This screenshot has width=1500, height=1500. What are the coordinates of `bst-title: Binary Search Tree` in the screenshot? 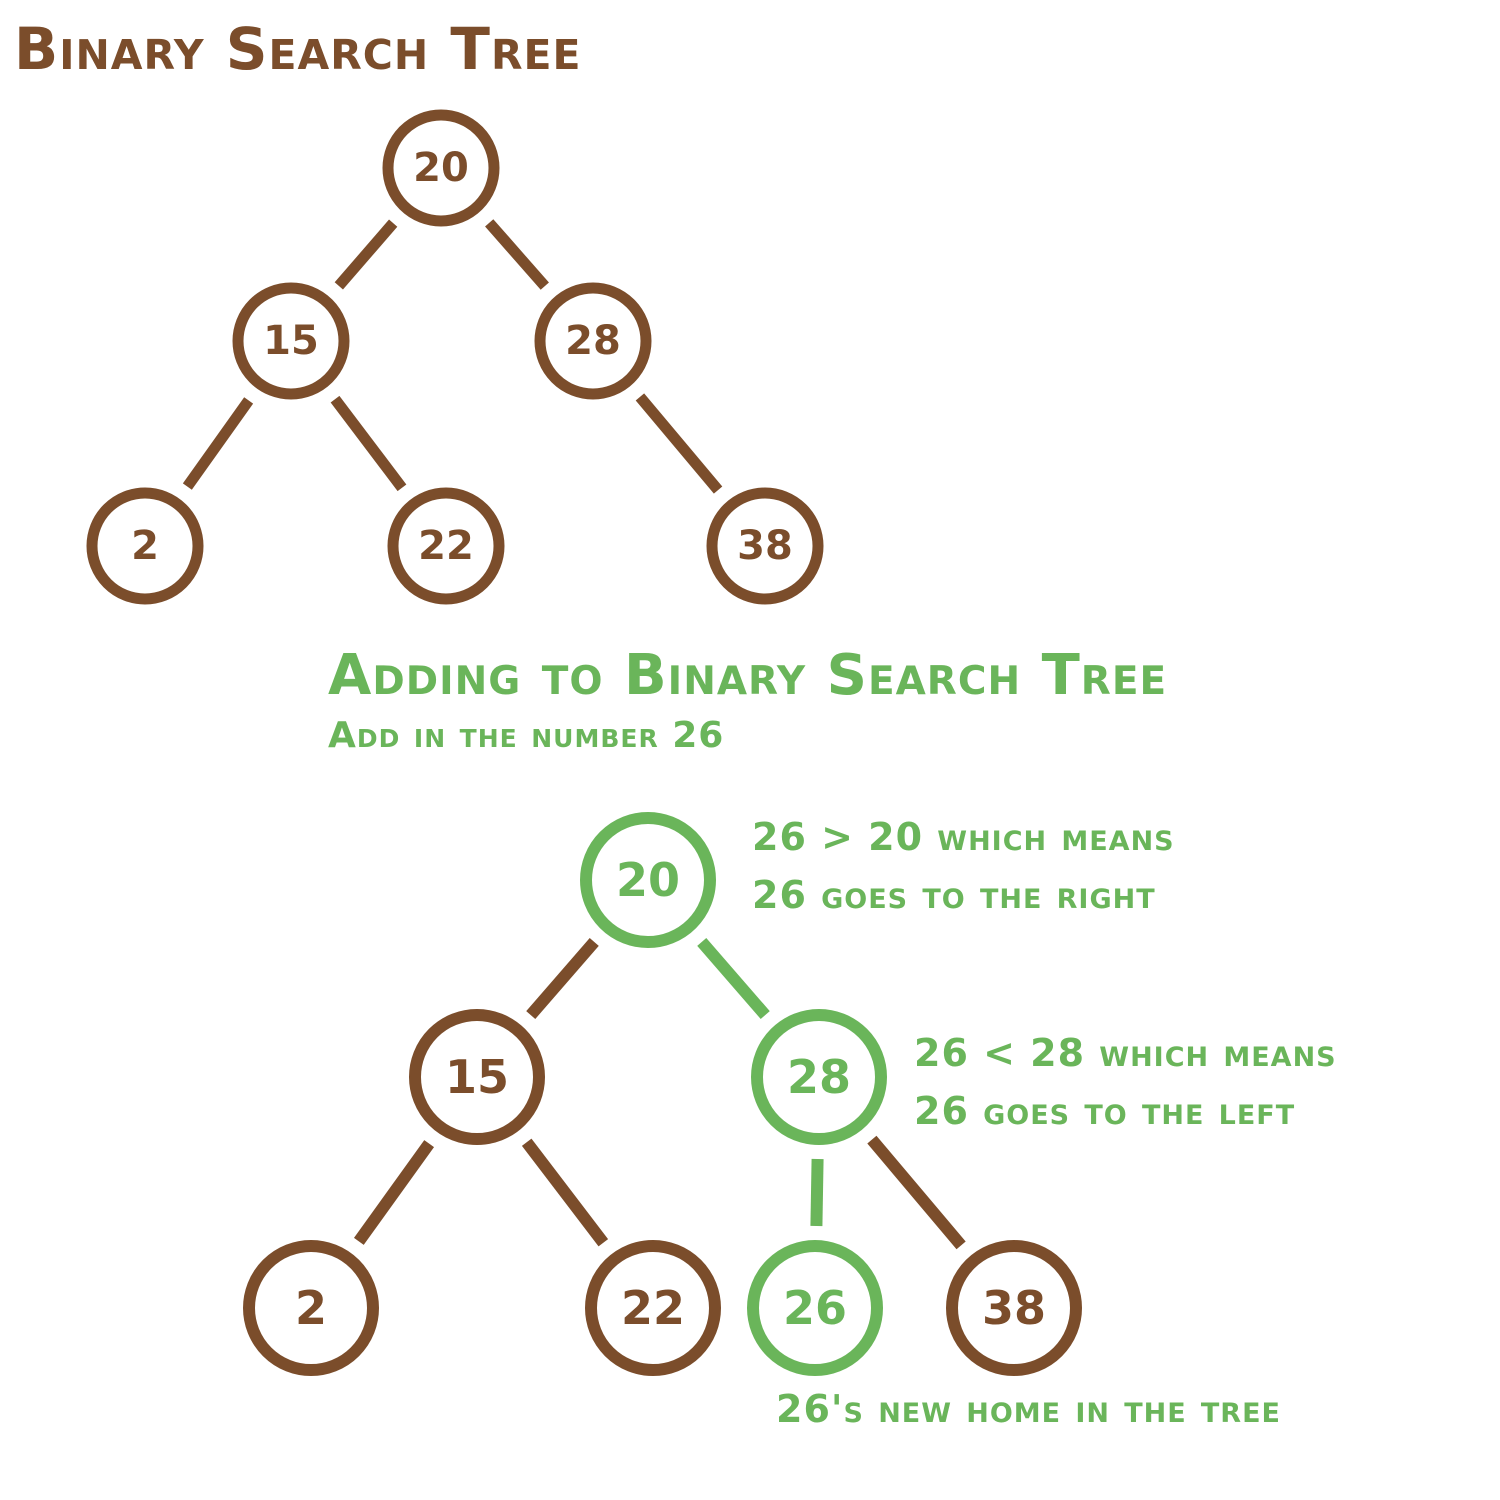 It's located at (298, 49).